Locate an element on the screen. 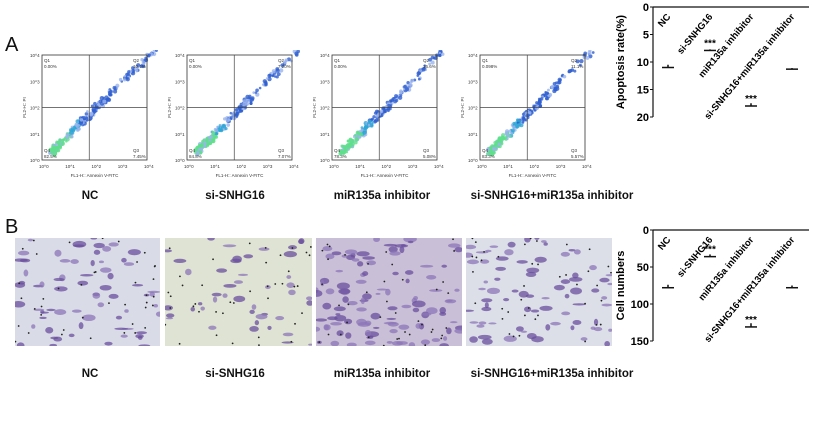 The image size is (819, 440). q2-value: 7.20% is located at coordinates (284, 66).